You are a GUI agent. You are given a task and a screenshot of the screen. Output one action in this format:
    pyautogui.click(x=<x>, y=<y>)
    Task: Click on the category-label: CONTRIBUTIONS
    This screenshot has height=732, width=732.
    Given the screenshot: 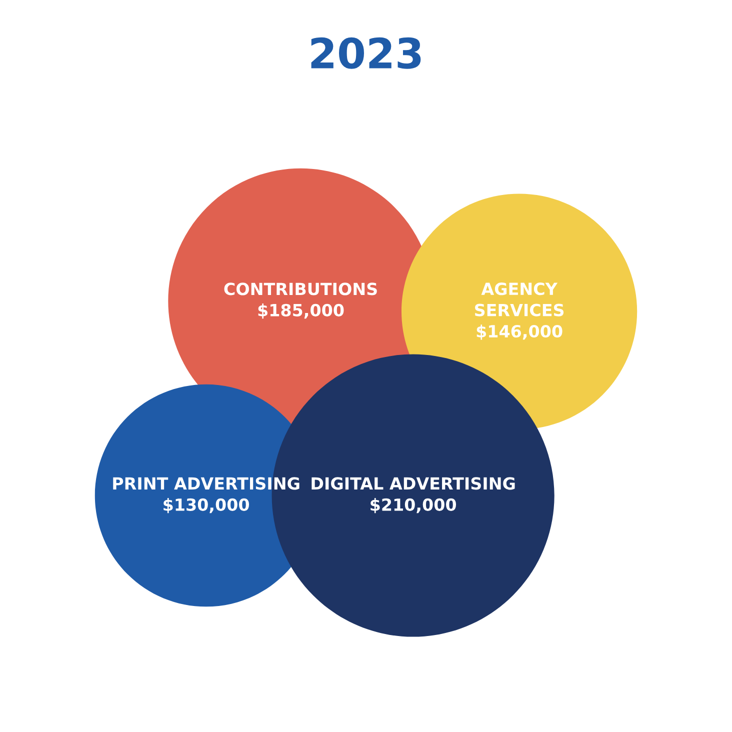 What is the action you would take?
    pyautogui.click(x=300, y=289)
    